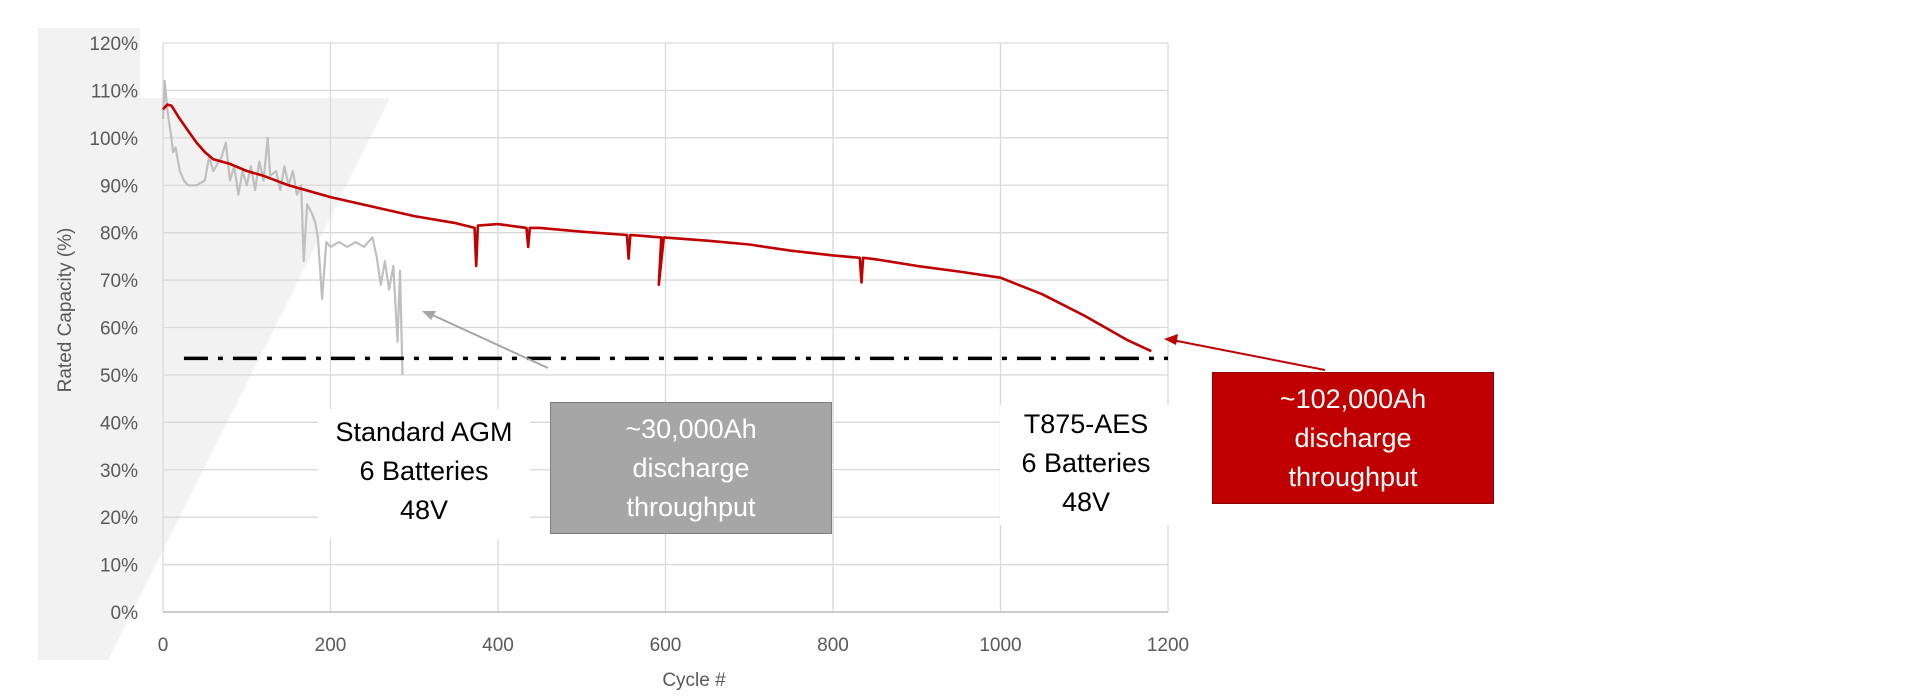 The width and height of the screenshot is (1930, 700). I want to click on agm-arrowhead, so click(429, 315).